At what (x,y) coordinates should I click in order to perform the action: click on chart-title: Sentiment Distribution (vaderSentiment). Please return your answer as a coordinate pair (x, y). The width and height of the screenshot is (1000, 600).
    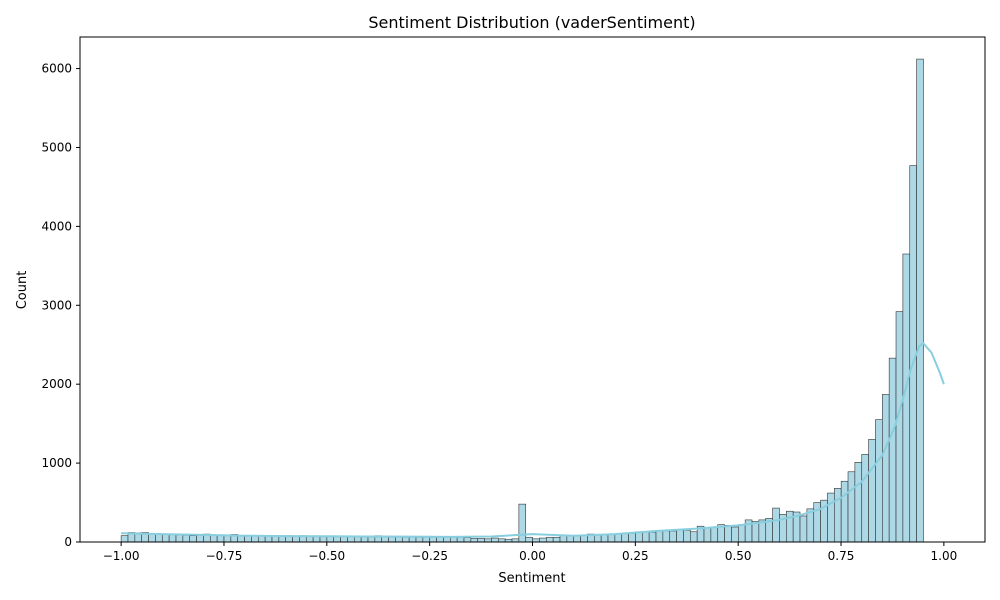
    Looking at the image, I should click on (531, 22).